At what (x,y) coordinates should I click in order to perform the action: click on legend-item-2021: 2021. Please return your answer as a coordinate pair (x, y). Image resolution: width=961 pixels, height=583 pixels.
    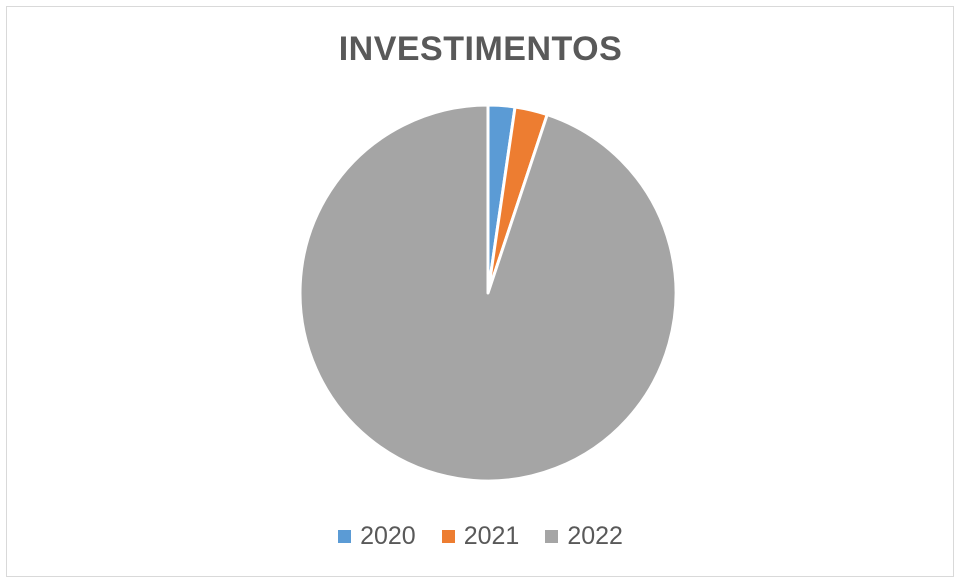
    Looking at the image, I should click on (480, 536).